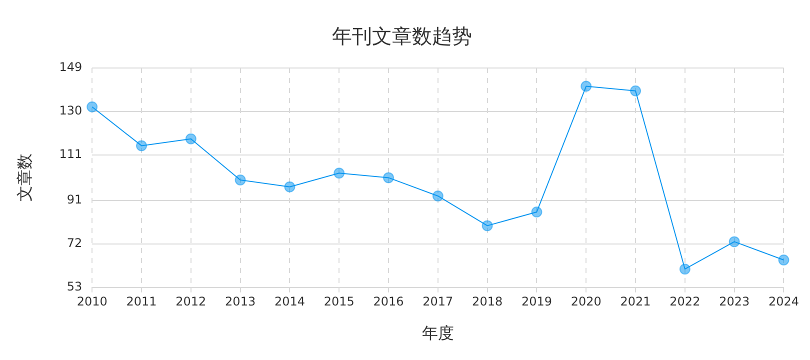 This screenshot has width=810, height=360. What do you see at coordinates (402, 36) in the screenshot?
I see `chart-title: 年刊文章数趋势` at bounding box center [402, 36].